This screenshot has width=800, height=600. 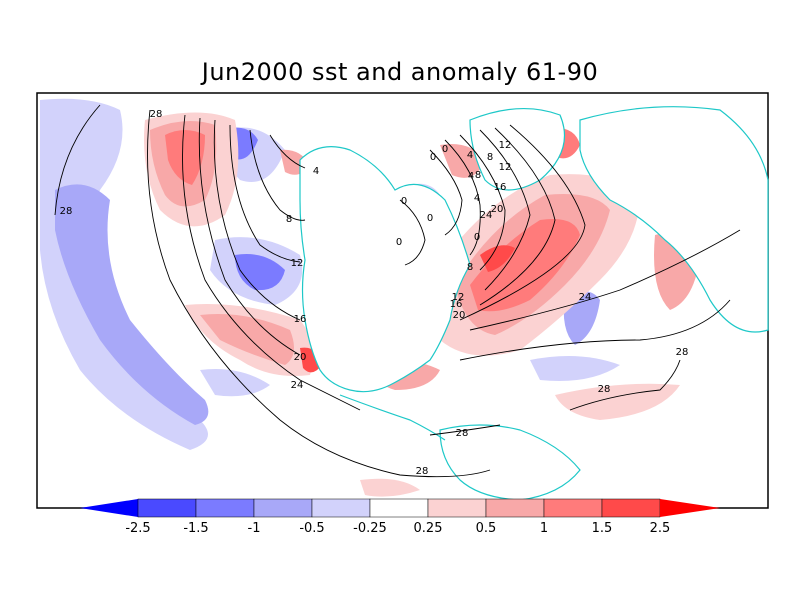 I want to click on colorbar-left-arrow, so click(x=109, y=508).